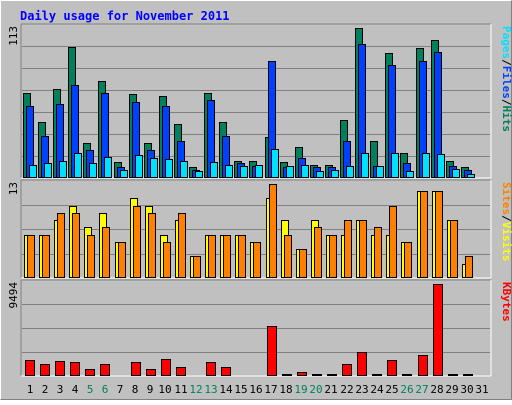  What do you see at coordinates (506, 42) in the screenshot?
I see `series-label-part: Pages` at bounding box center [506, 42].